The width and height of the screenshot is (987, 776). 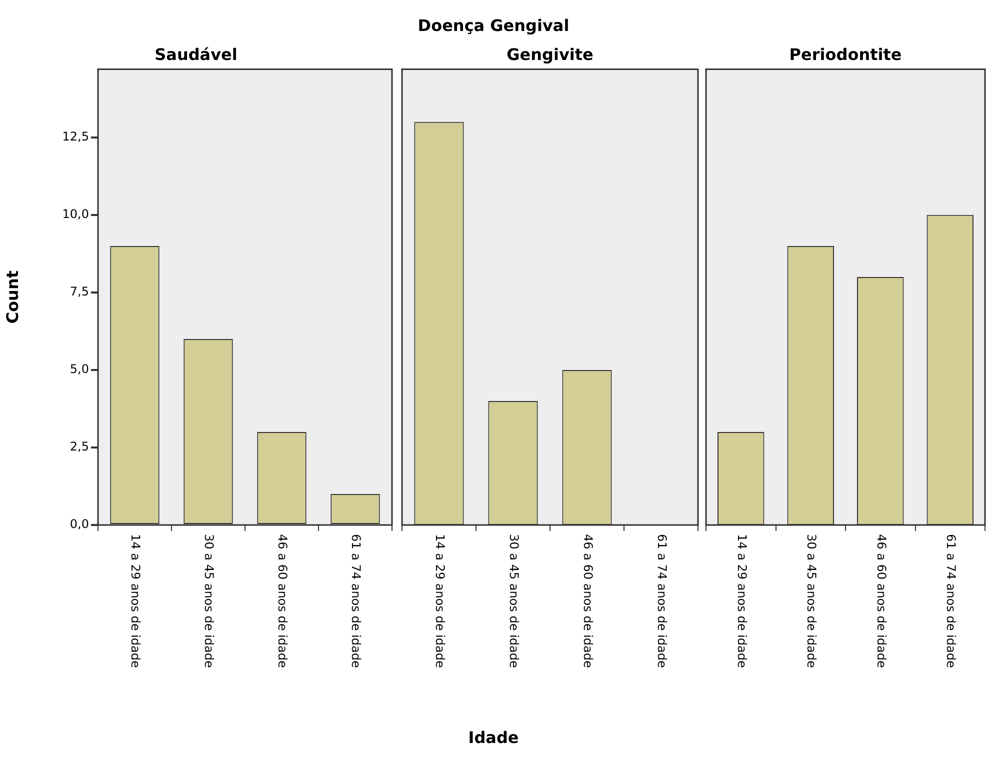 I want to click on y-axis-title: Count, so click(x=12, y=297).